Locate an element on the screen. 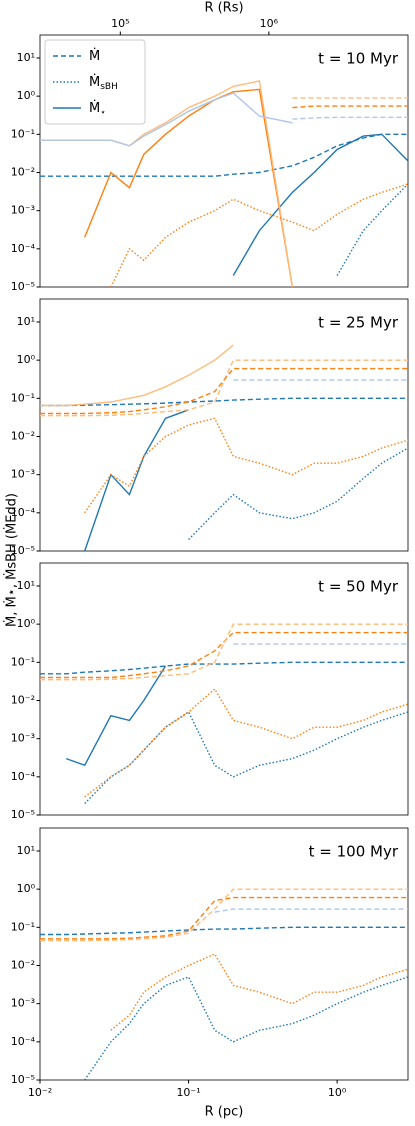 The image size is (415, 1126). legend-box is located at coordinates (95, 82).